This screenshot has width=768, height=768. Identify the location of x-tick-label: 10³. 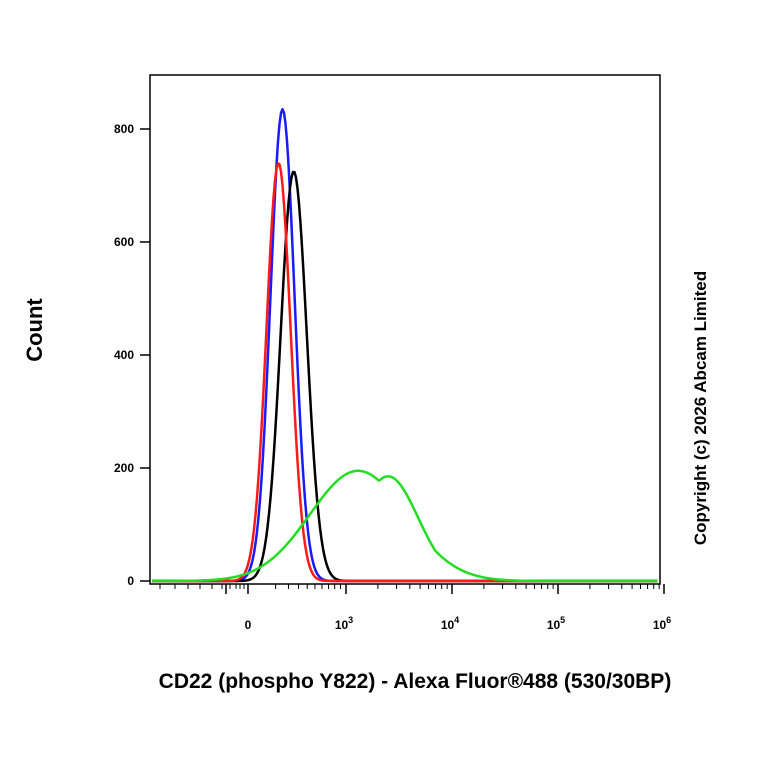
(344, 623).